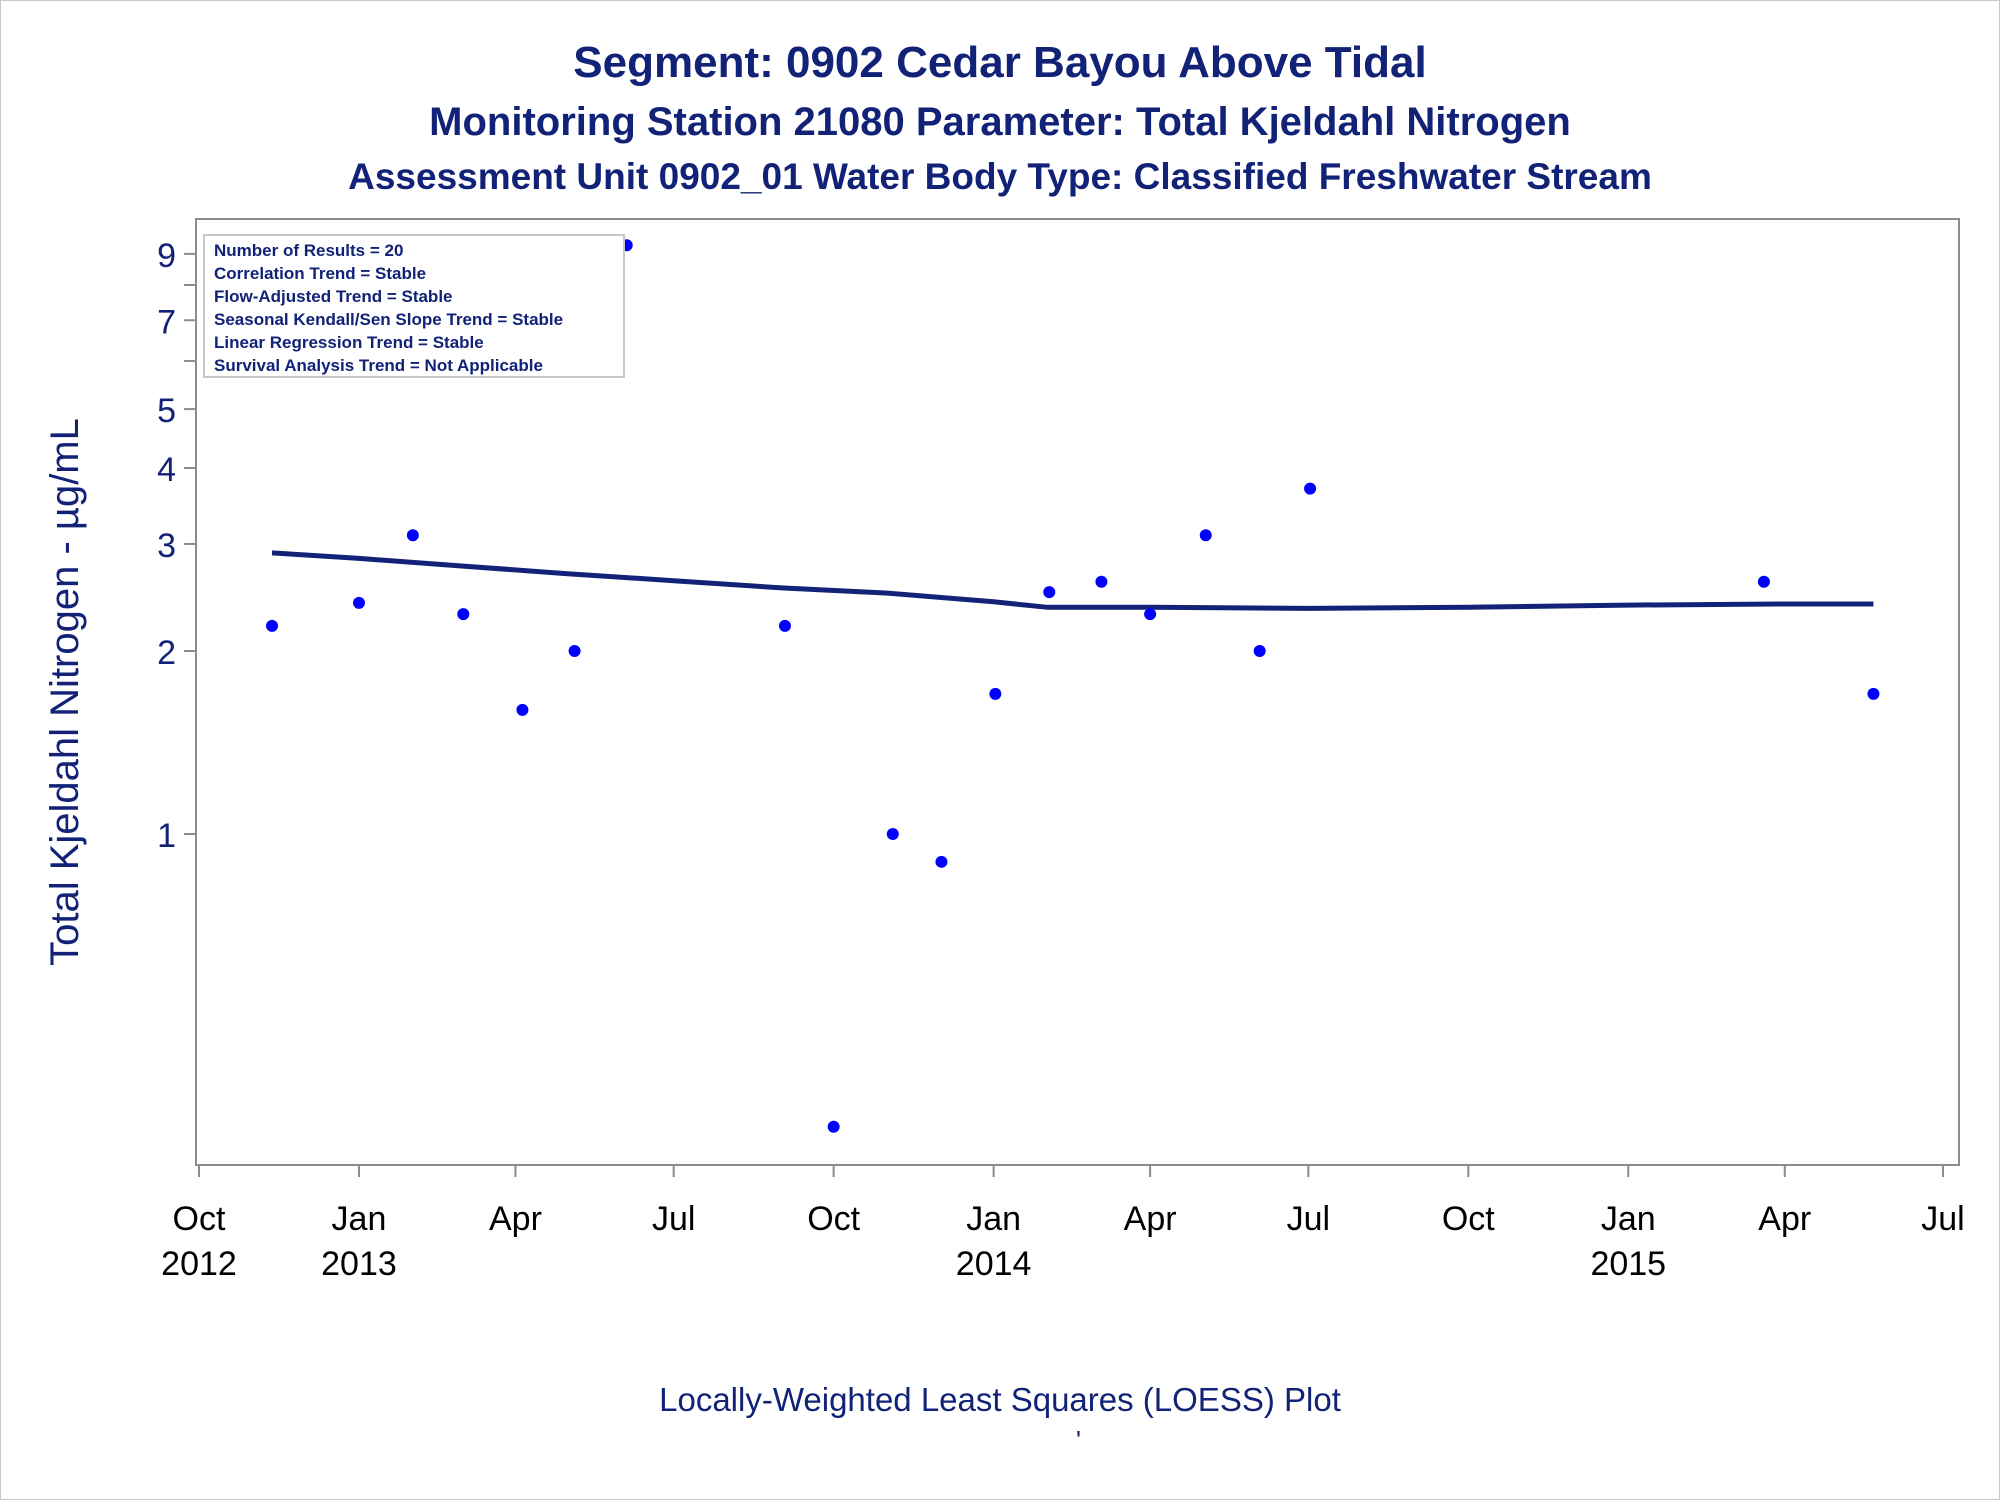  I want to click on stat-correlation-trend: Correlation Trend = Stable, so click(320, 273).